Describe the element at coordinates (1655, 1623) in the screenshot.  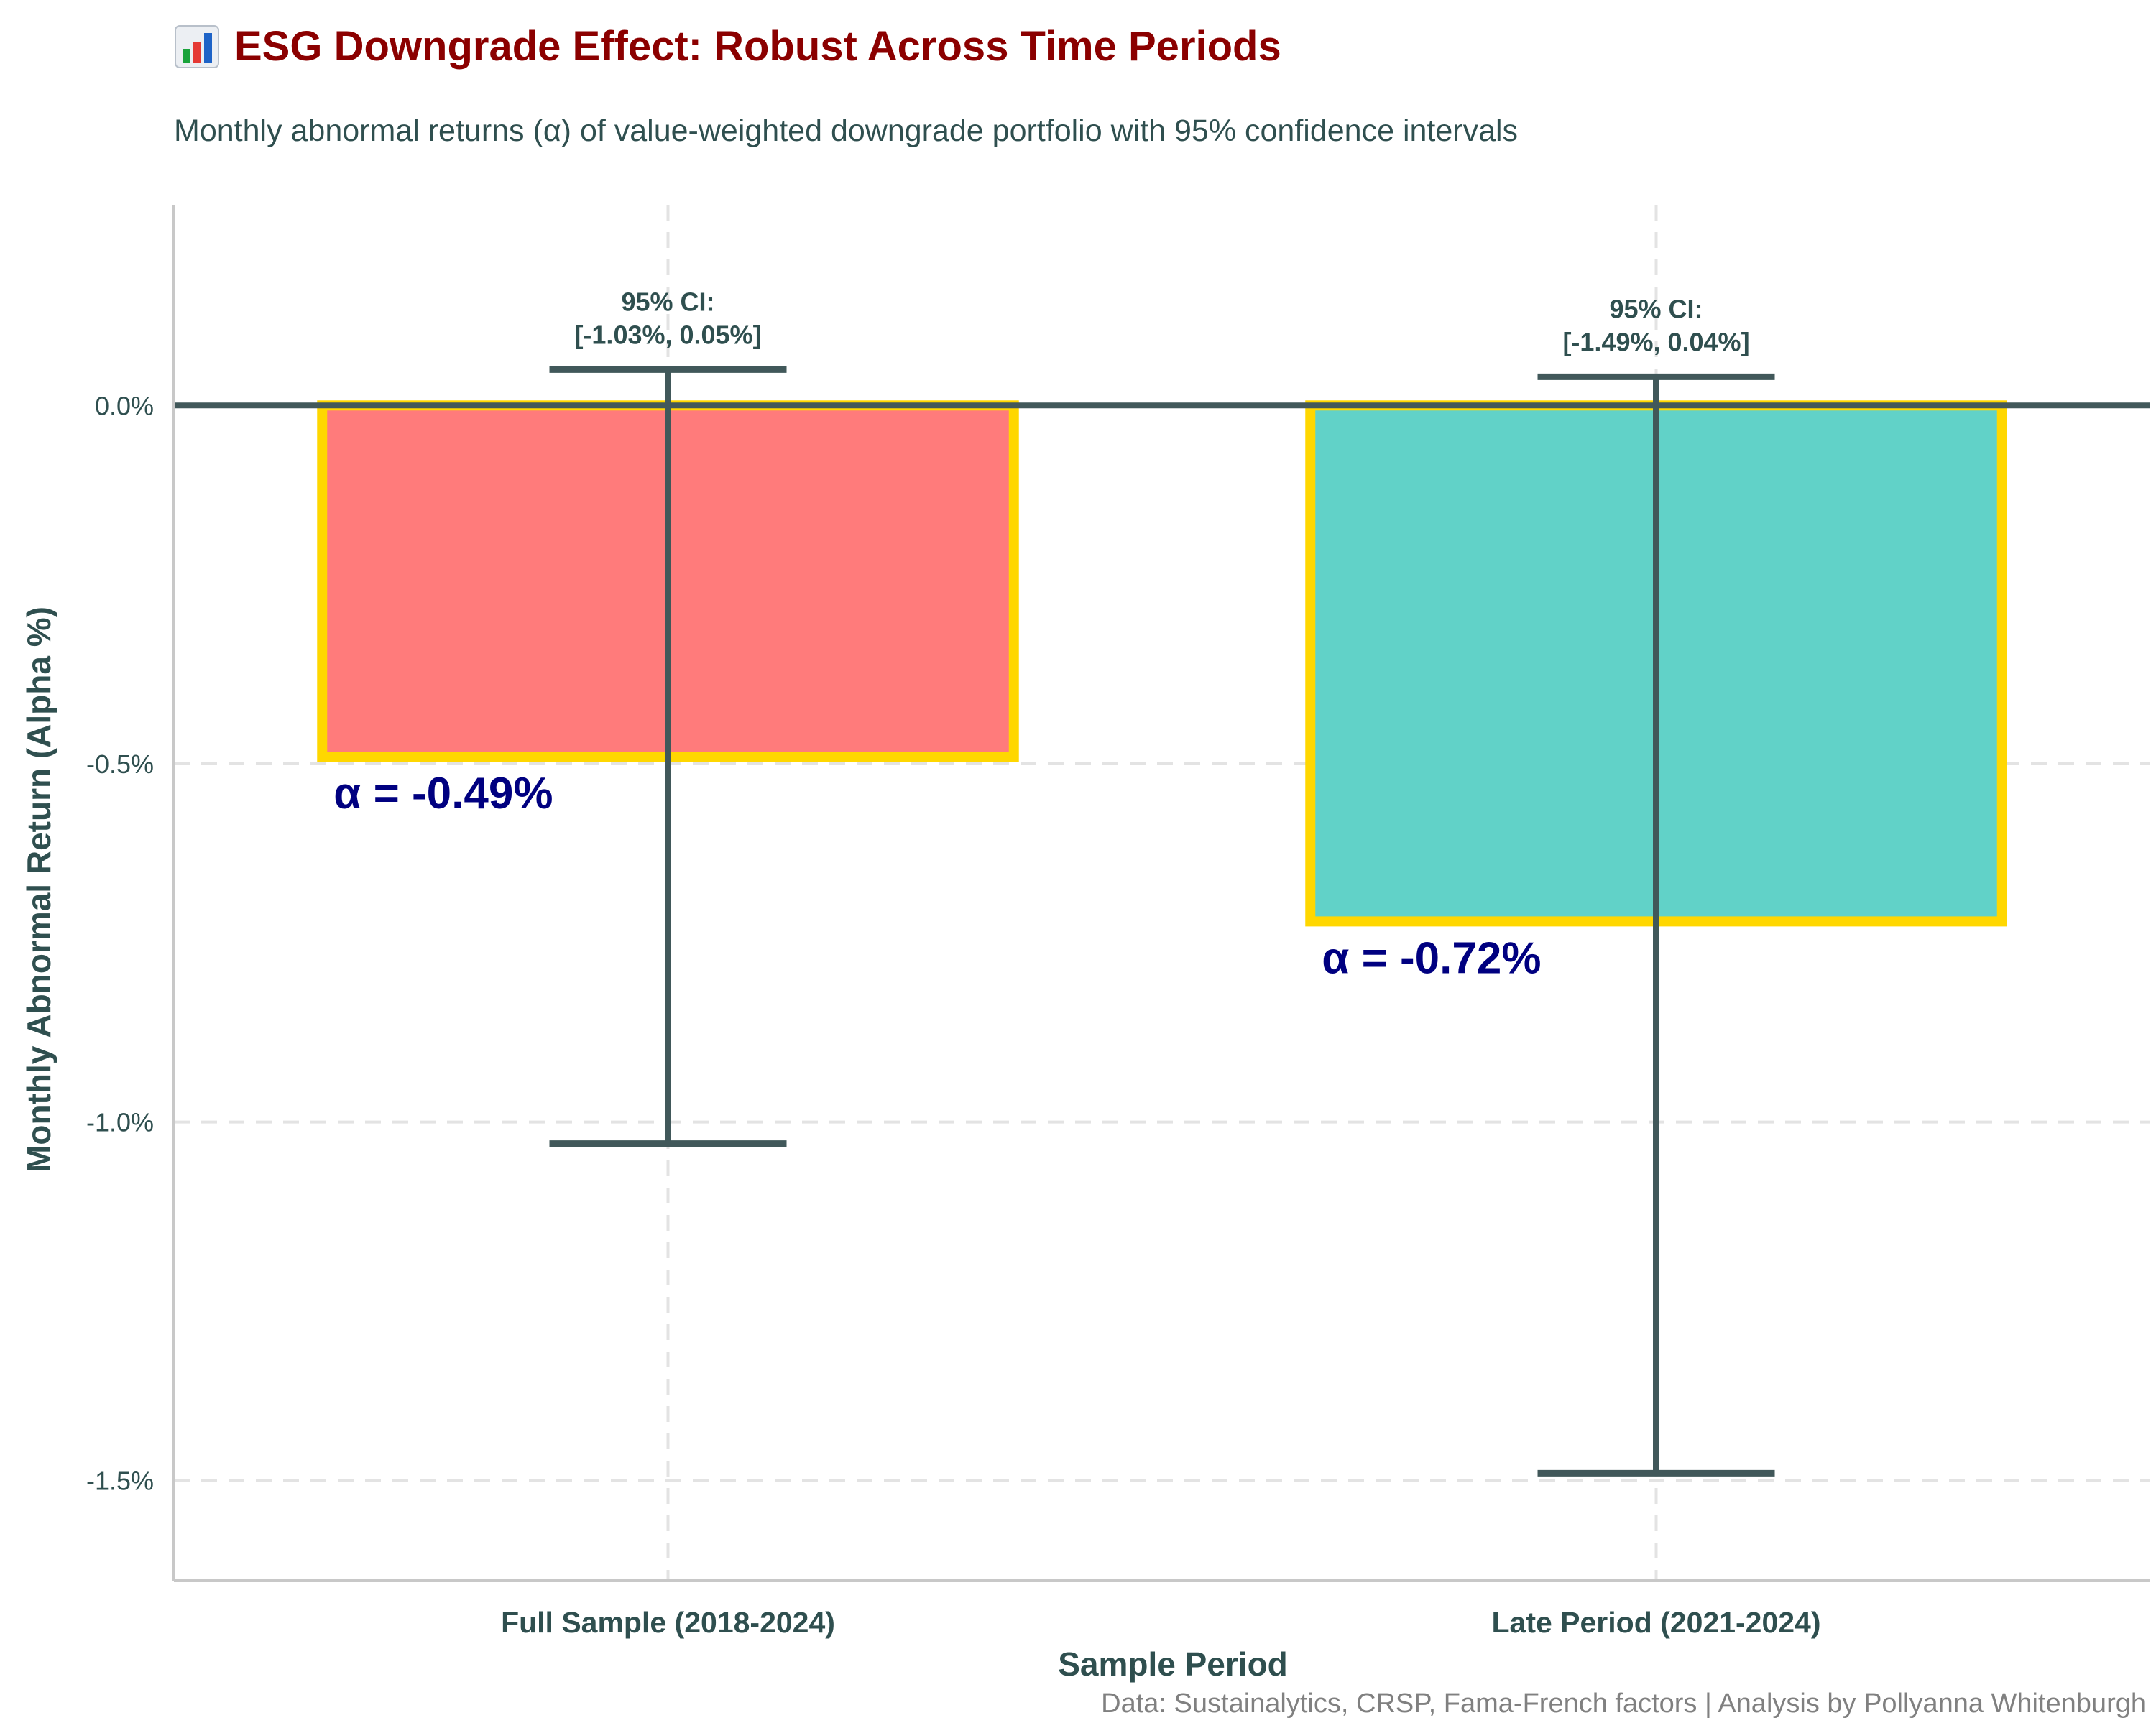
I see `x-category-label-1: Late Period (2021-2024)` at that location.